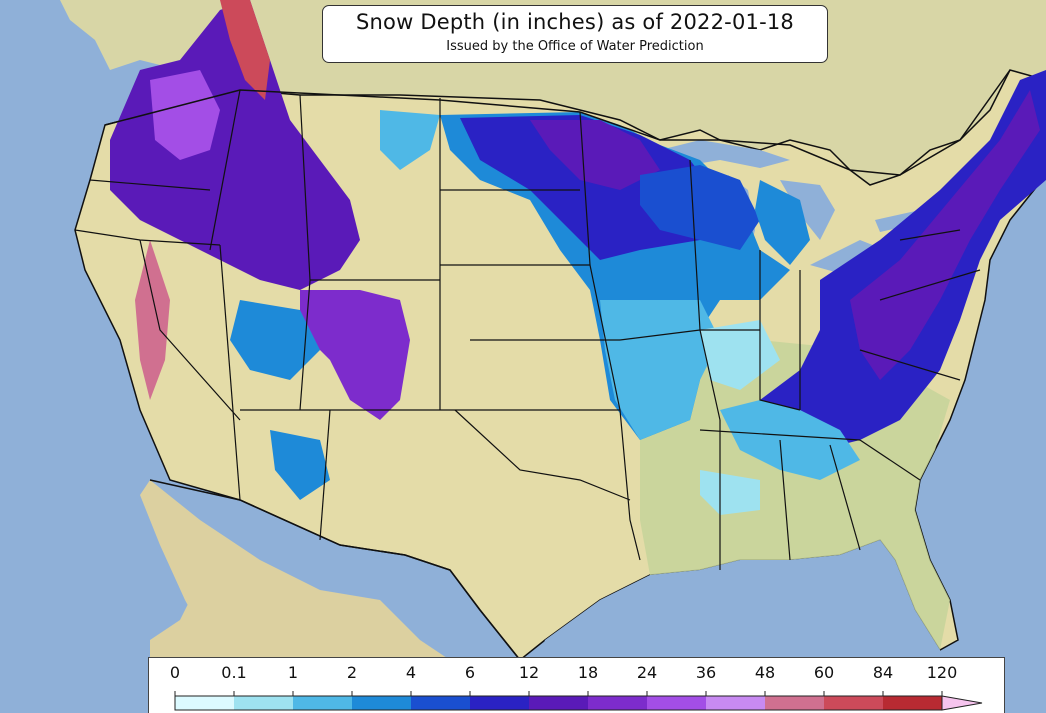  I want to click on map-subtitle: Issued by the Office of Water Prediction, so click(575, 46).